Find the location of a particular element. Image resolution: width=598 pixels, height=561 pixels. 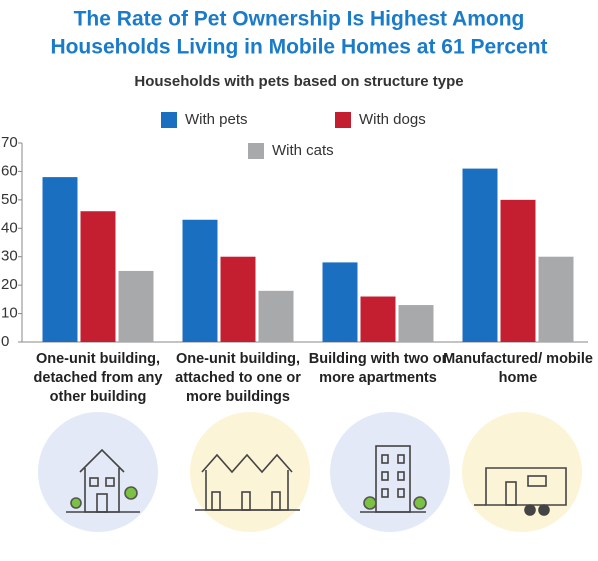

apartment-icon is located at coordinates (393, 479).